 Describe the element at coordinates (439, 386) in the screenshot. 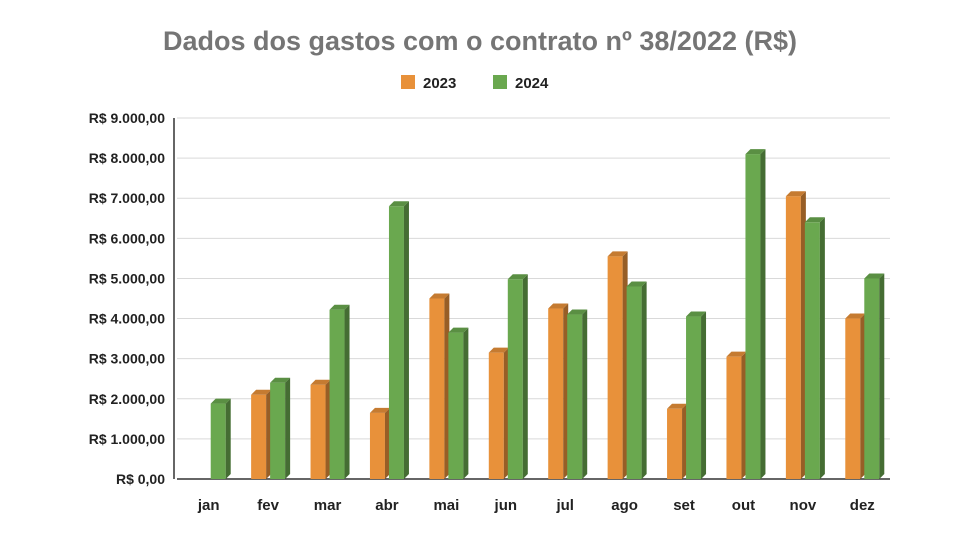

I see `bar-2023-mai` at that location.